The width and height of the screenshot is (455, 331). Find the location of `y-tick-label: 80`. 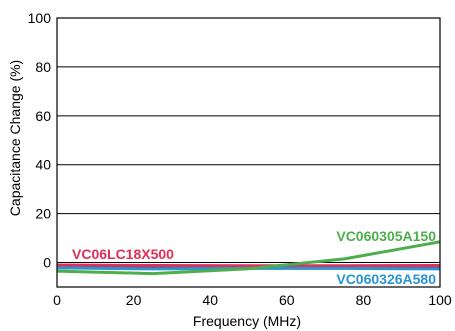

y-tick-label: 80 is located at coordinates (43, 67).